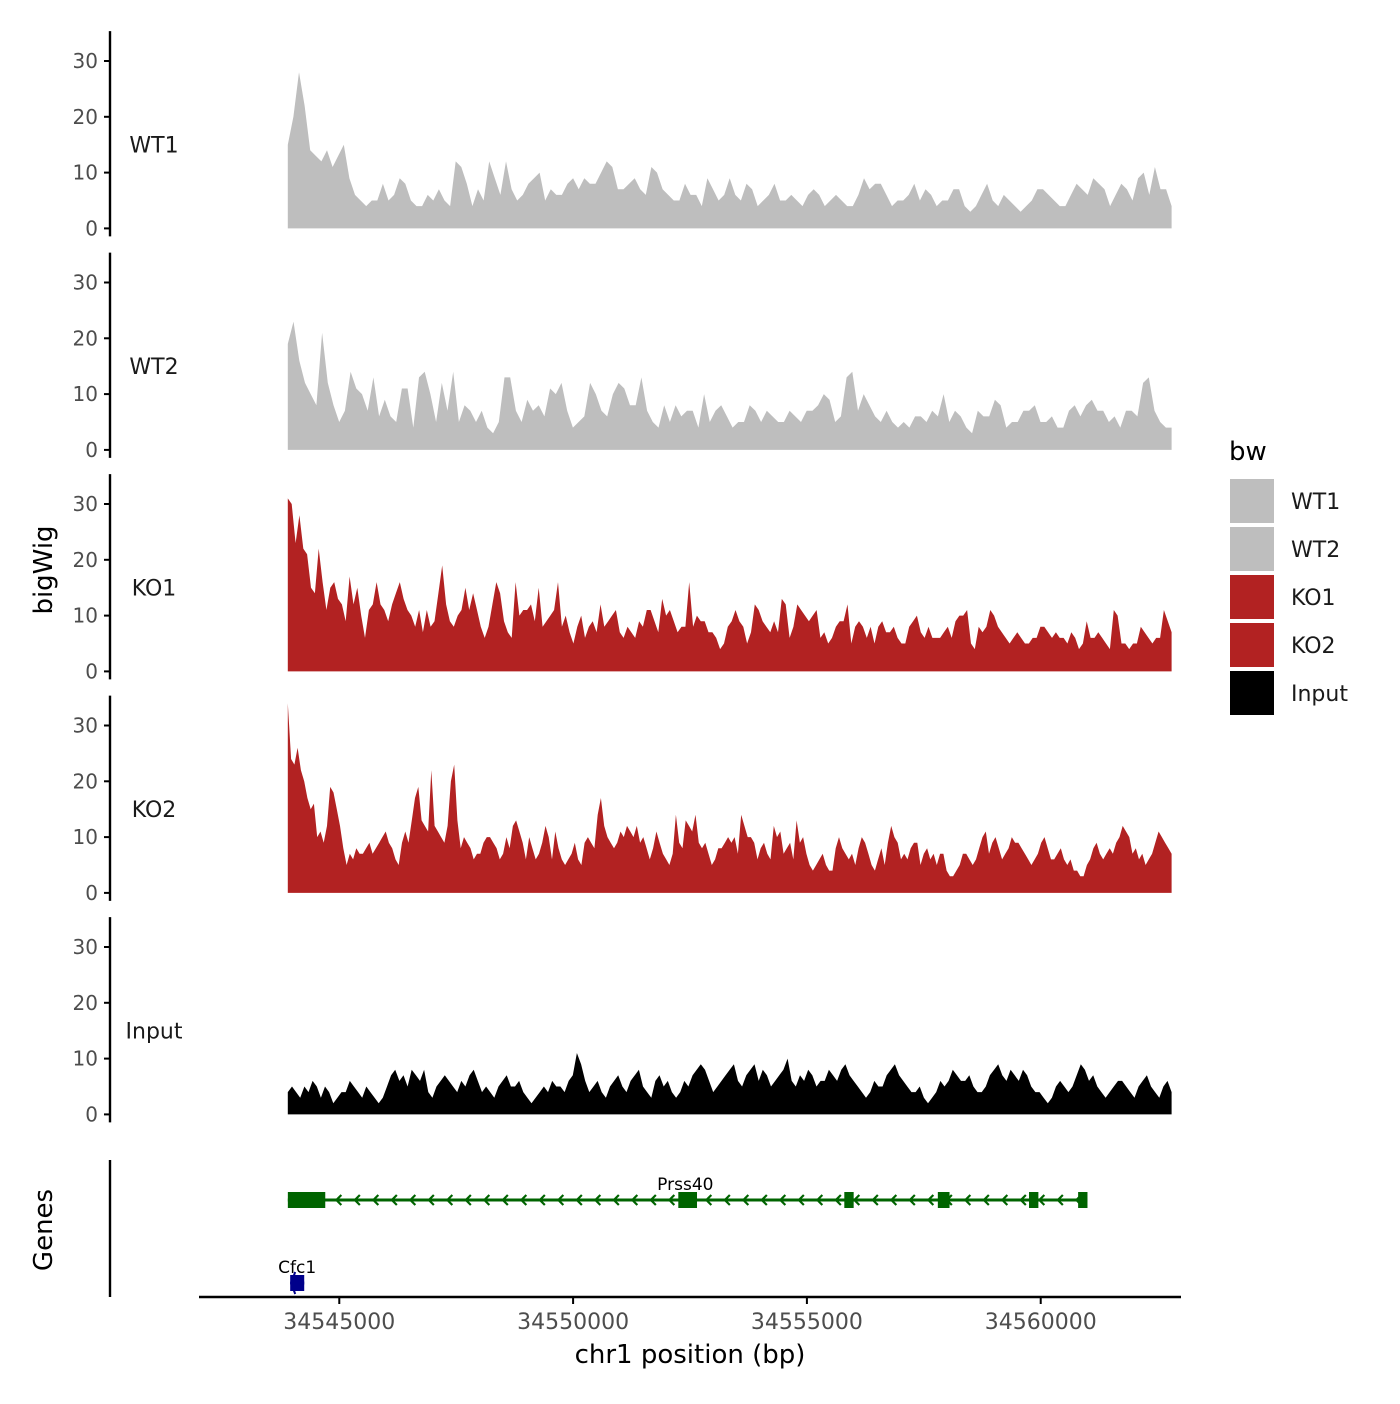 Image resolution: width=1400 pixels, height=1404 pixels. Describe the element at coordinates (685, 1185) in the screenshot. I see `gene-label: Prss40` at that location.